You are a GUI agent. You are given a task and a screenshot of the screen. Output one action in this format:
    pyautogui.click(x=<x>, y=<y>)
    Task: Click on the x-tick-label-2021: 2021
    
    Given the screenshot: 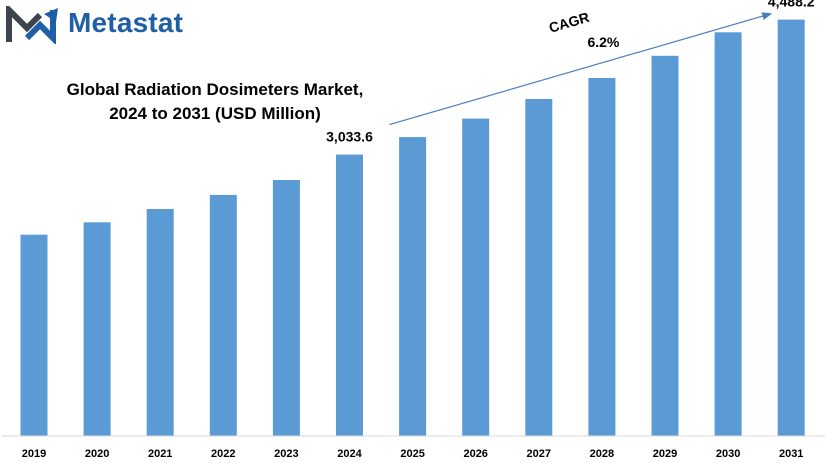 What is the action you would take?
    pyautogui.click(x=160, y=454)
    